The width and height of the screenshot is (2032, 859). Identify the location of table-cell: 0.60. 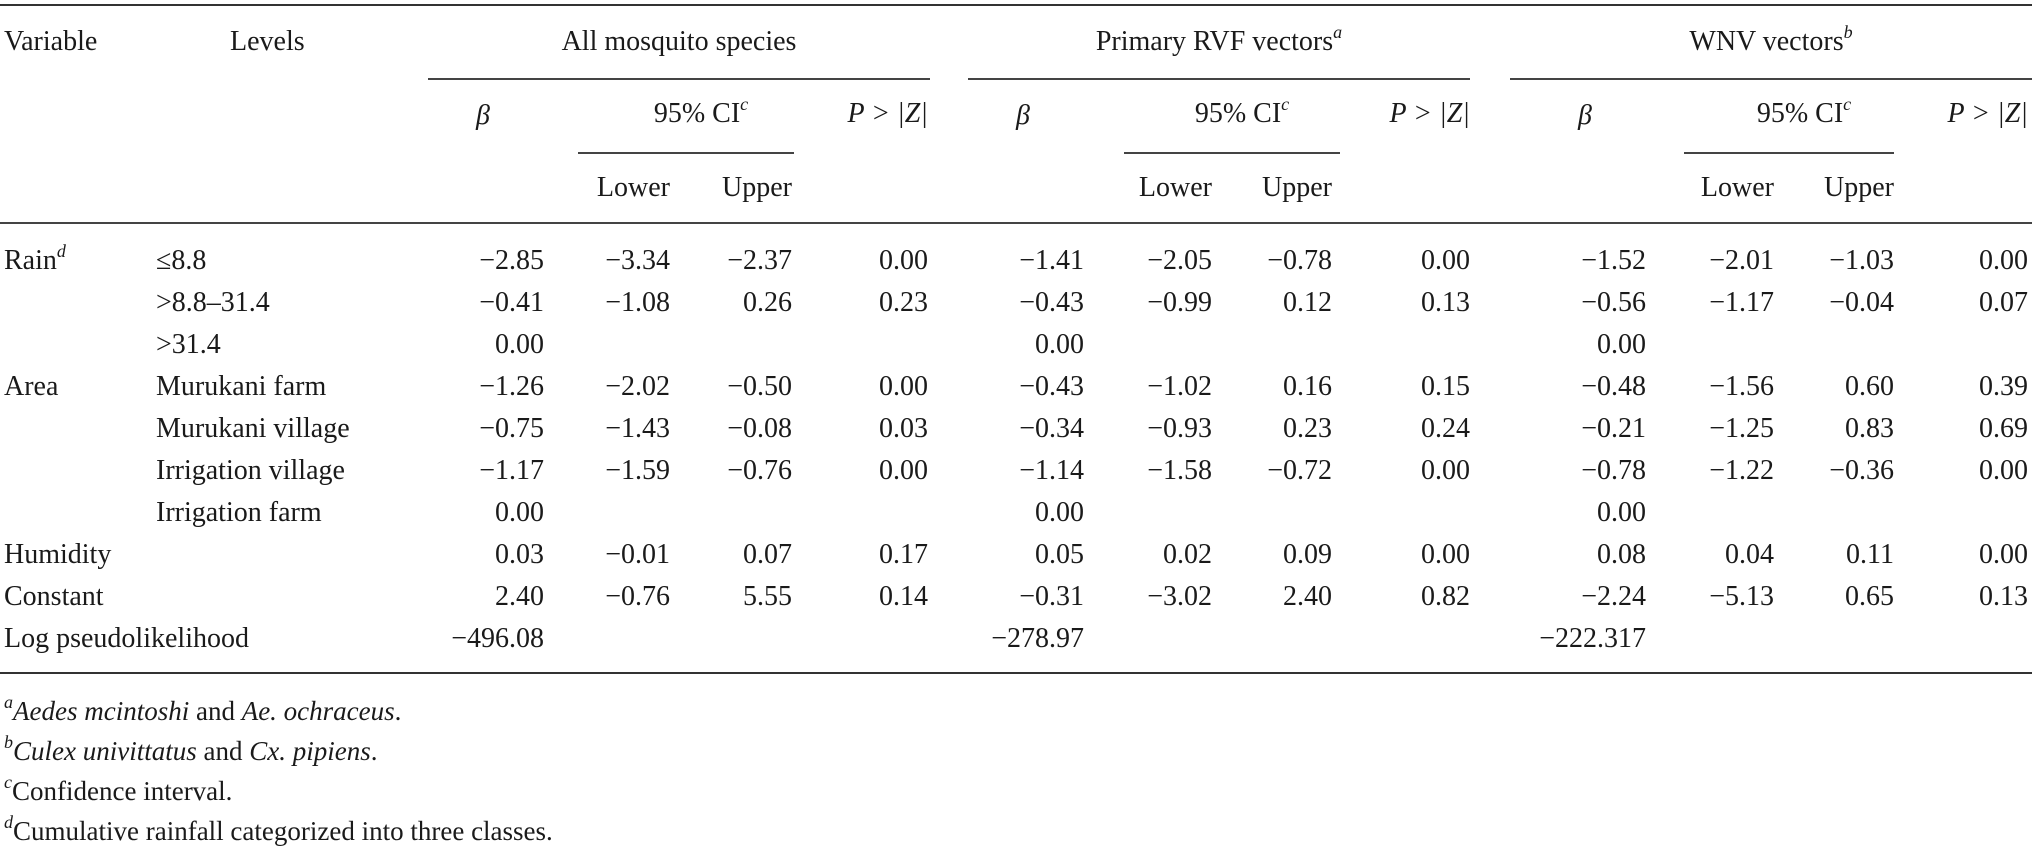
(1869, 386).